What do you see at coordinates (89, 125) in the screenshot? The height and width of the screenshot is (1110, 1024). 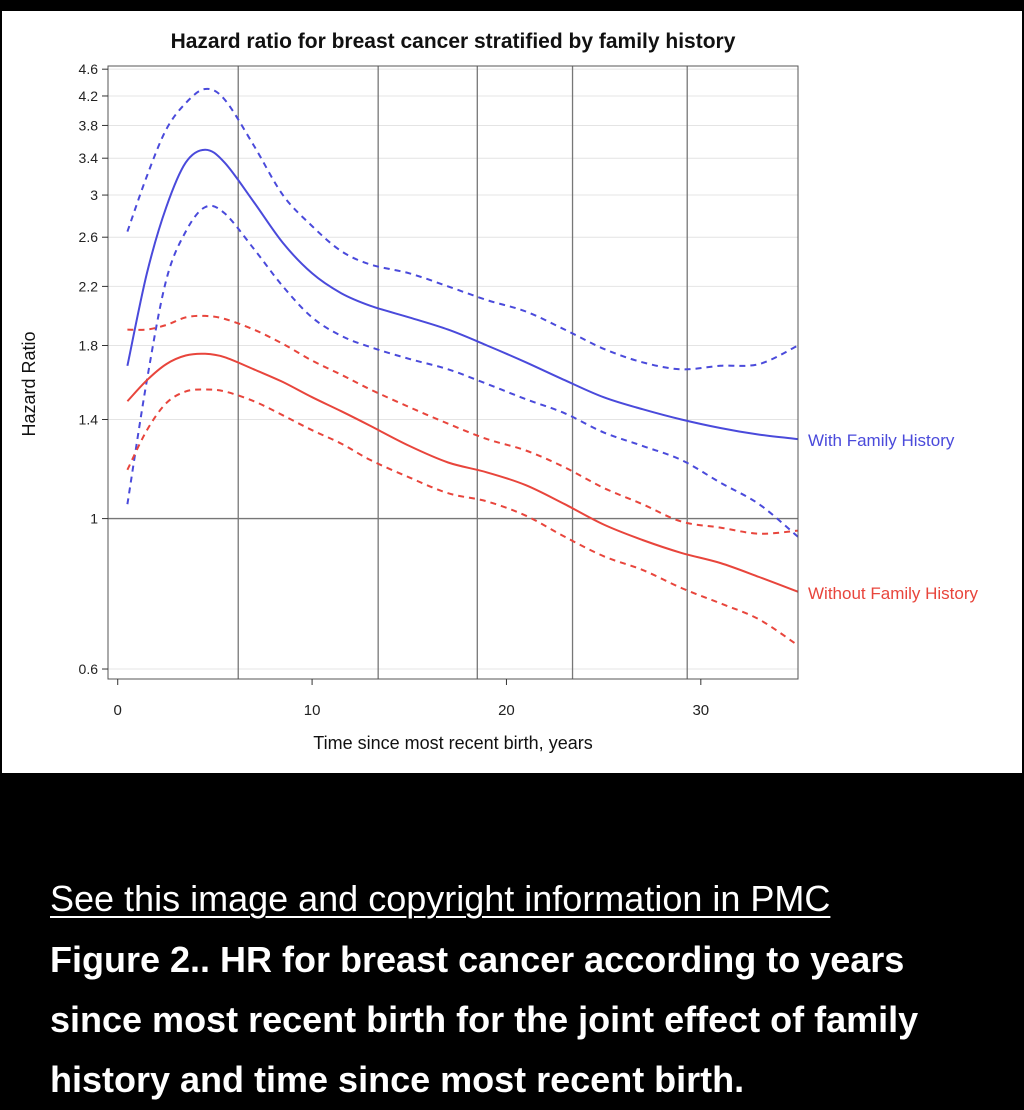 I see `y-tick-label: 3.8` at bounding box center [89, 125].